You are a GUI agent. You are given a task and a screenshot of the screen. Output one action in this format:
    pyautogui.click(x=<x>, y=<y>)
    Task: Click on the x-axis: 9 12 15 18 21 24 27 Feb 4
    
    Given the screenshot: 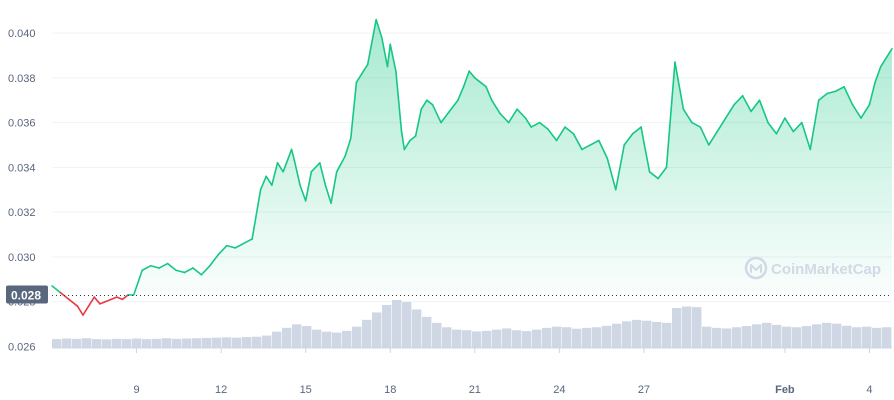 What is the action you would take?
    pyautogui.click(x=472, y=371)
    